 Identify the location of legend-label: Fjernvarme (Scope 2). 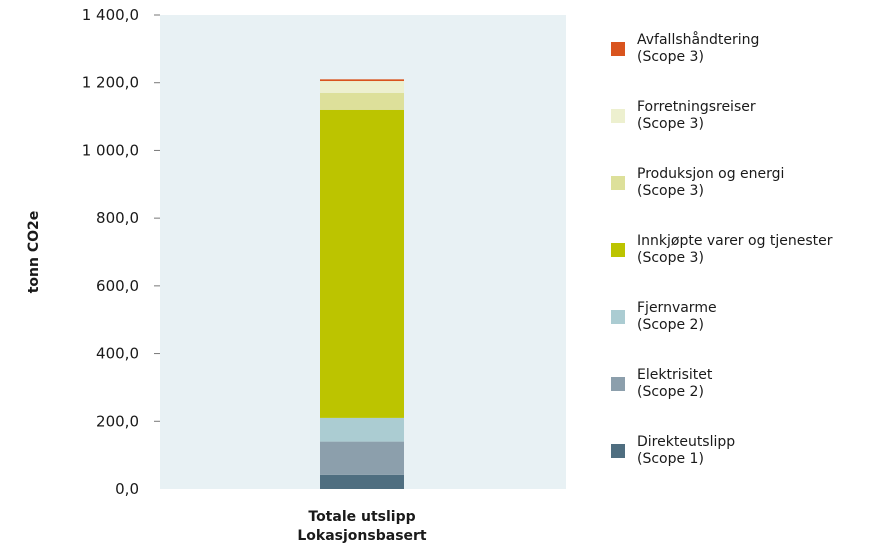
(677, 317).